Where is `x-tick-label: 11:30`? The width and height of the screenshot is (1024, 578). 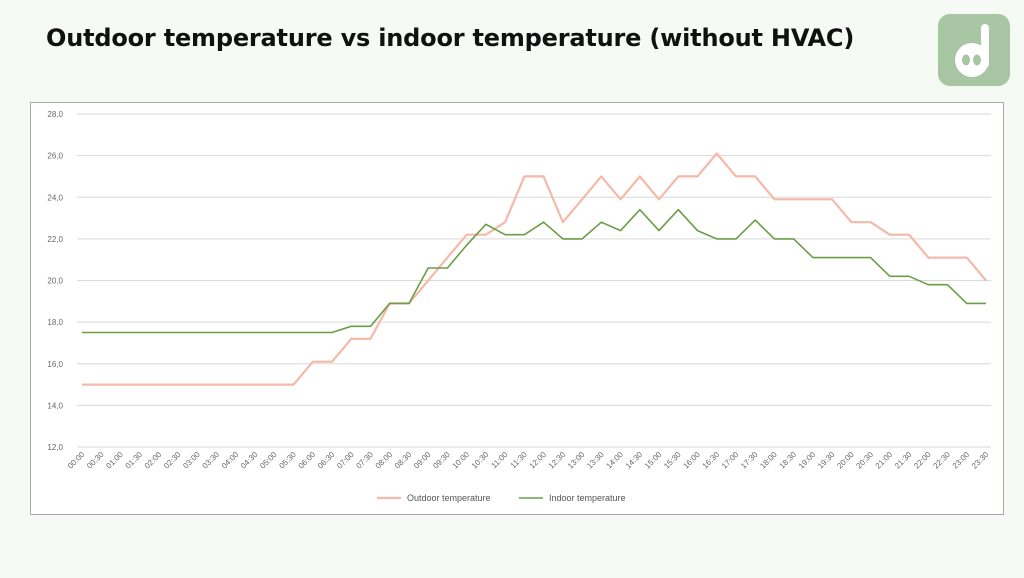
x-tick-label: 11:30 is located at coordinates (519, 460).